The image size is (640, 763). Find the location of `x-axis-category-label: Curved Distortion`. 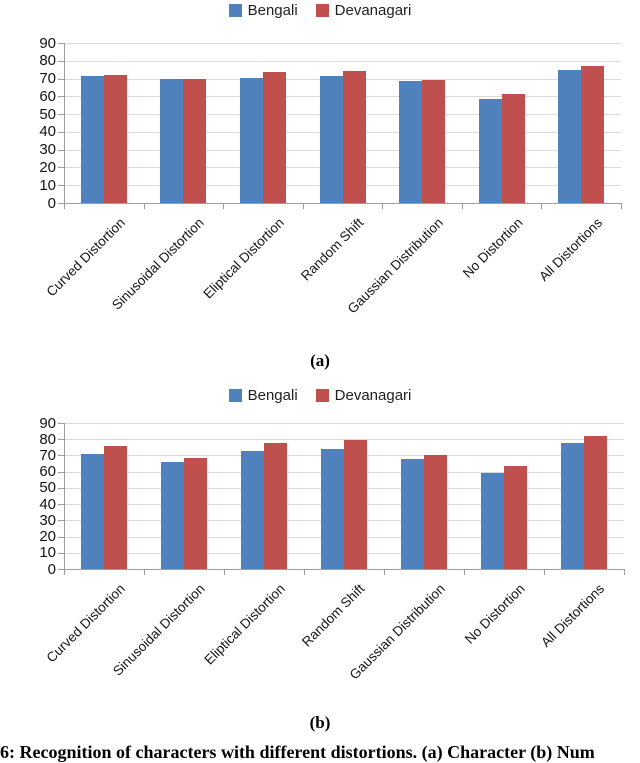

x-axis-category-label: Curved Distortion is located at coordinates (85, 257).